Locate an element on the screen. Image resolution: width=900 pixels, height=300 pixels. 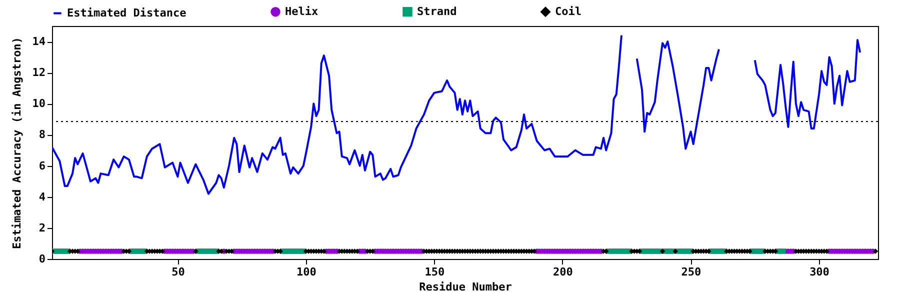
y-axis-title: Estimated Accuracy (in Angstron) is located at coordinates (17, 143).